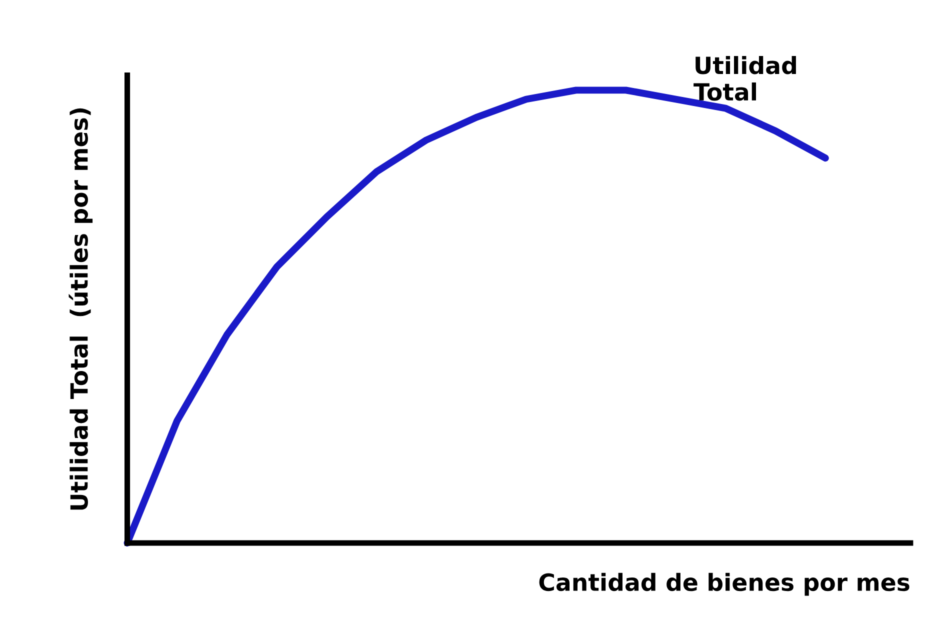 This screenshot has width=929, height=627. What do you see at coordinates (745, 78) in the screenshot?
I see `series-label: Utilidad Total` at bounding box center [745, 78].